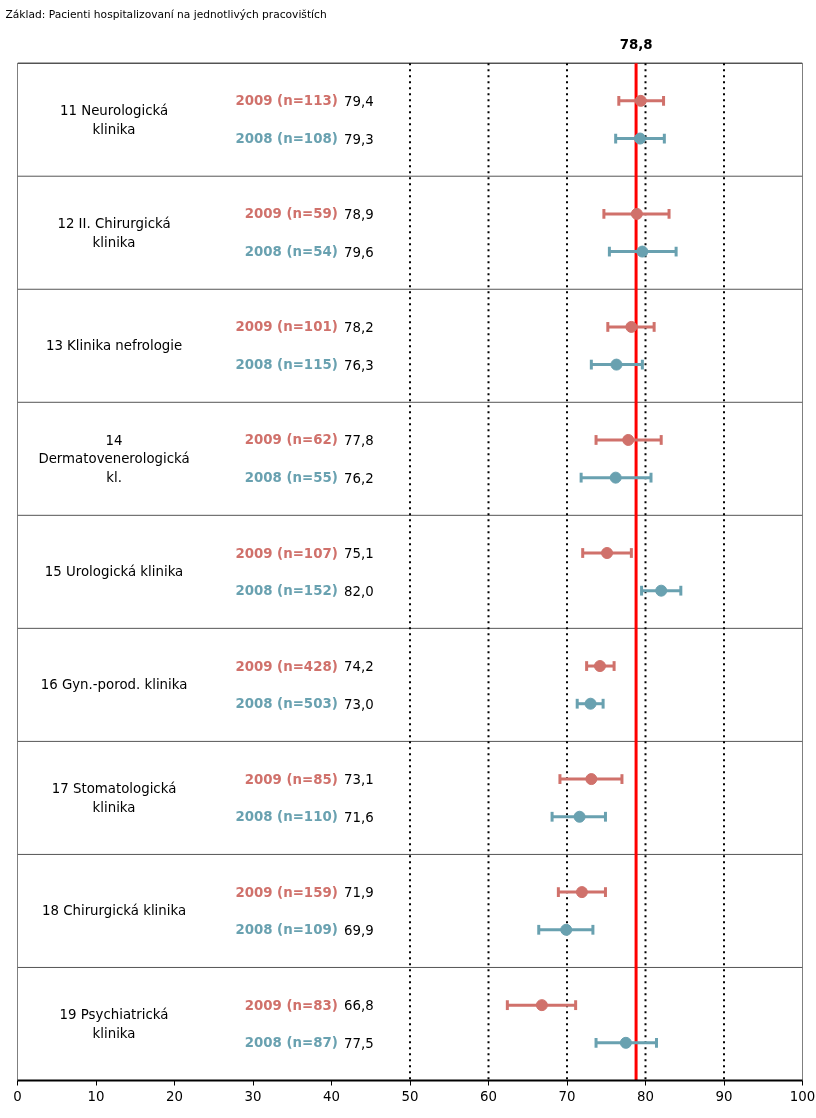  I want to click on category-label: 2009 (n=107) 75,1, so click(304, 553).